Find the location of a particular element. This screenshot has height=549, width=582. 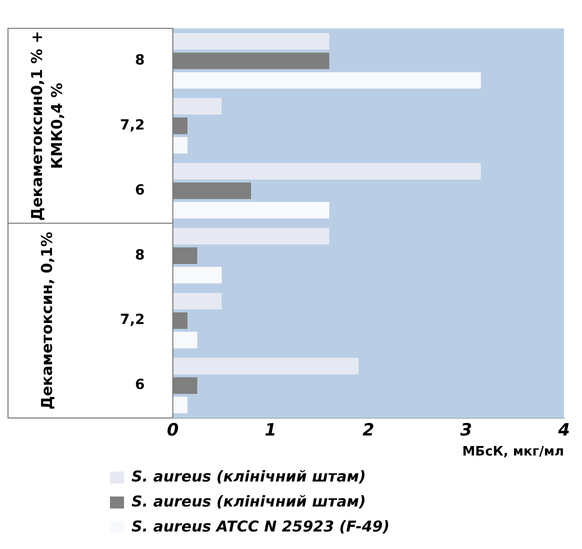

text: Декаметоксин0,1 % + КМК0,4 % is located at coordinates (47, 125).